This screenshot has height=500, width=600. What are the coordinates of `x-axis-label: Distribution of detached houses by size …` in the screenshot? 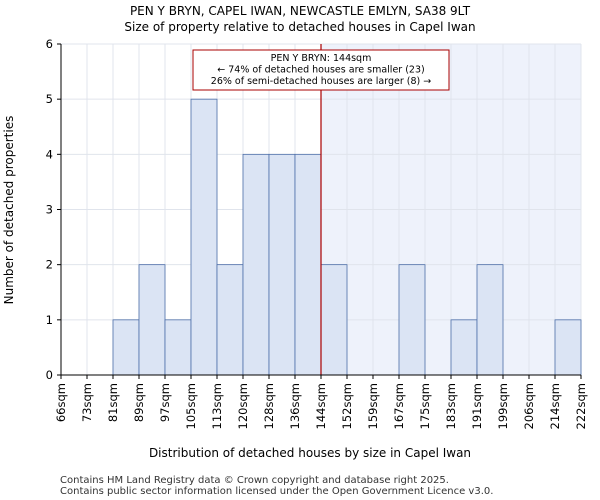 It's located at (310, 453).